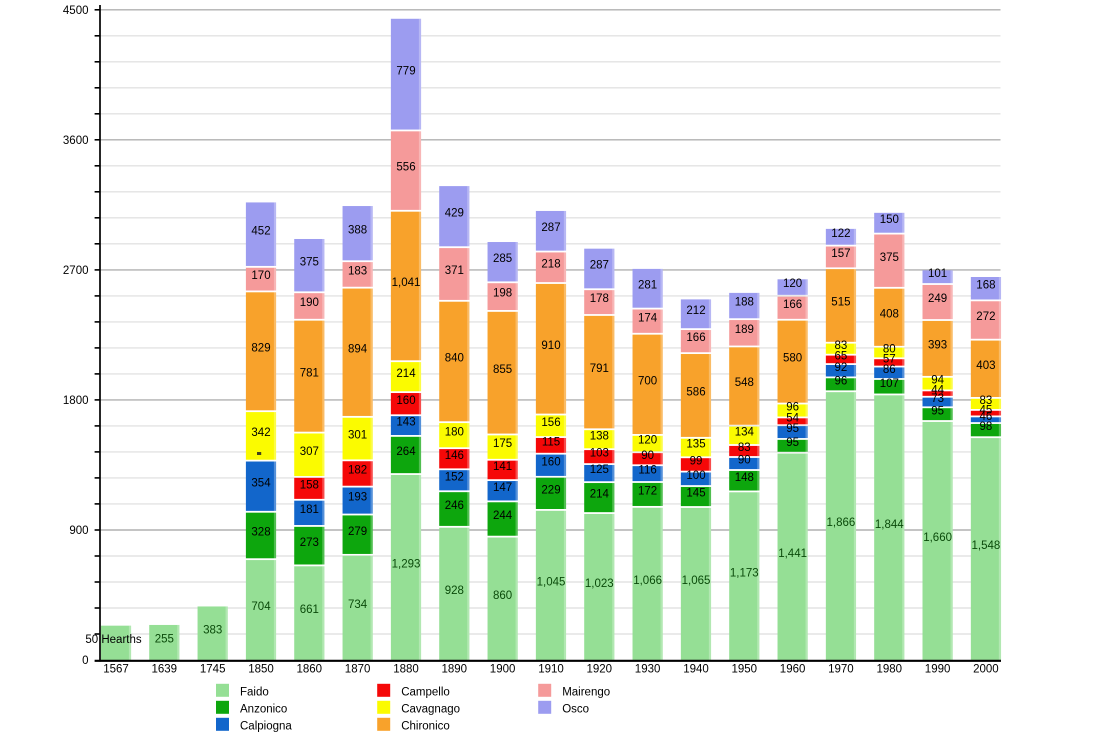 This screenshot has height=750, width=1100. I want to click on svg-text: 115, so click(551, 443).